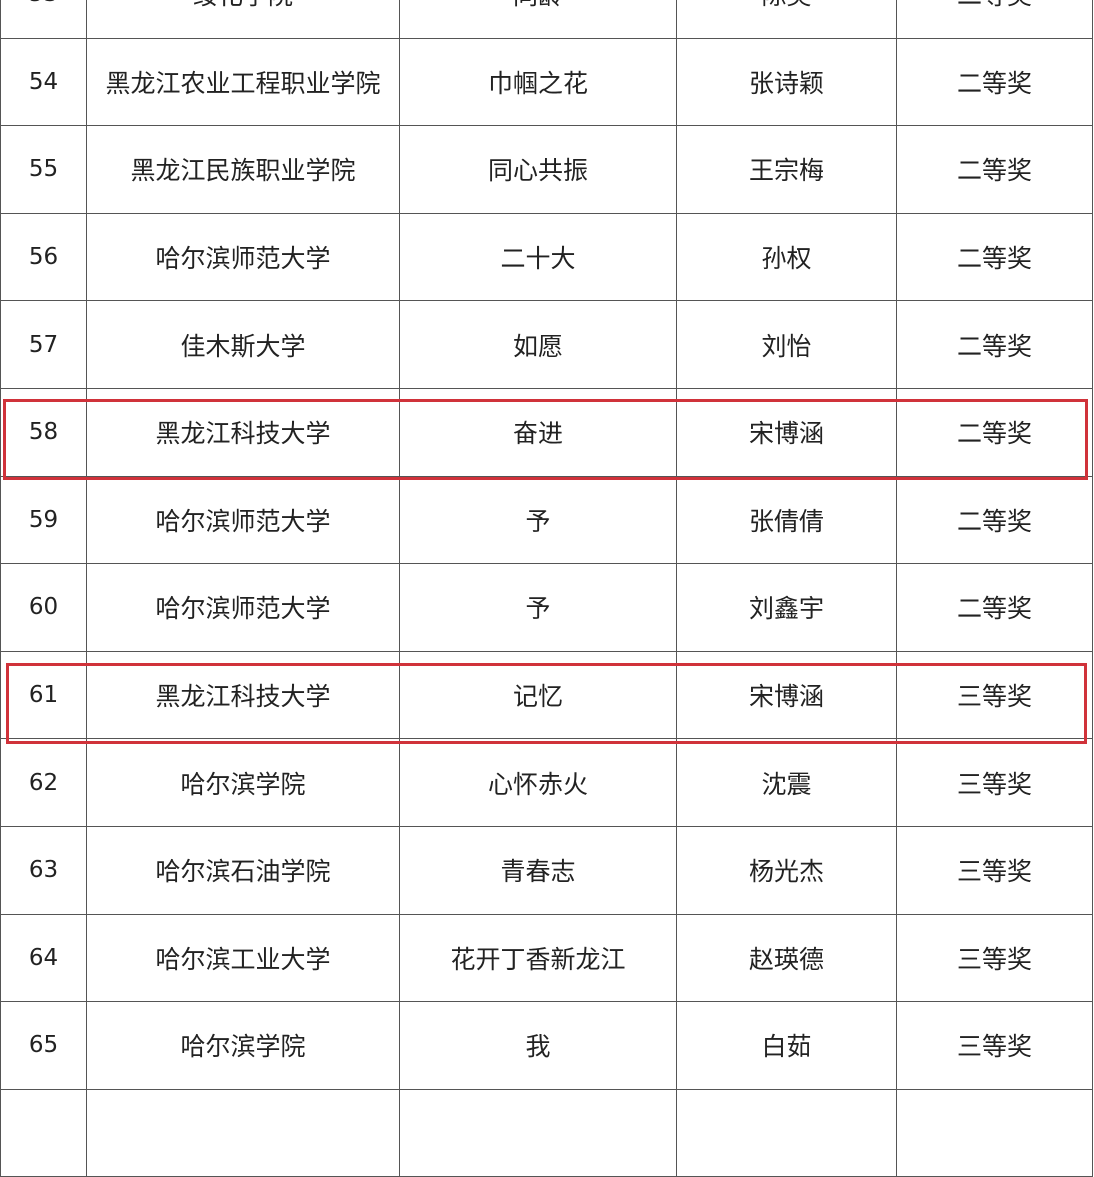 This screenshot has height=1177, width=1094. I want to click on cell-work, so click(538, 1132).